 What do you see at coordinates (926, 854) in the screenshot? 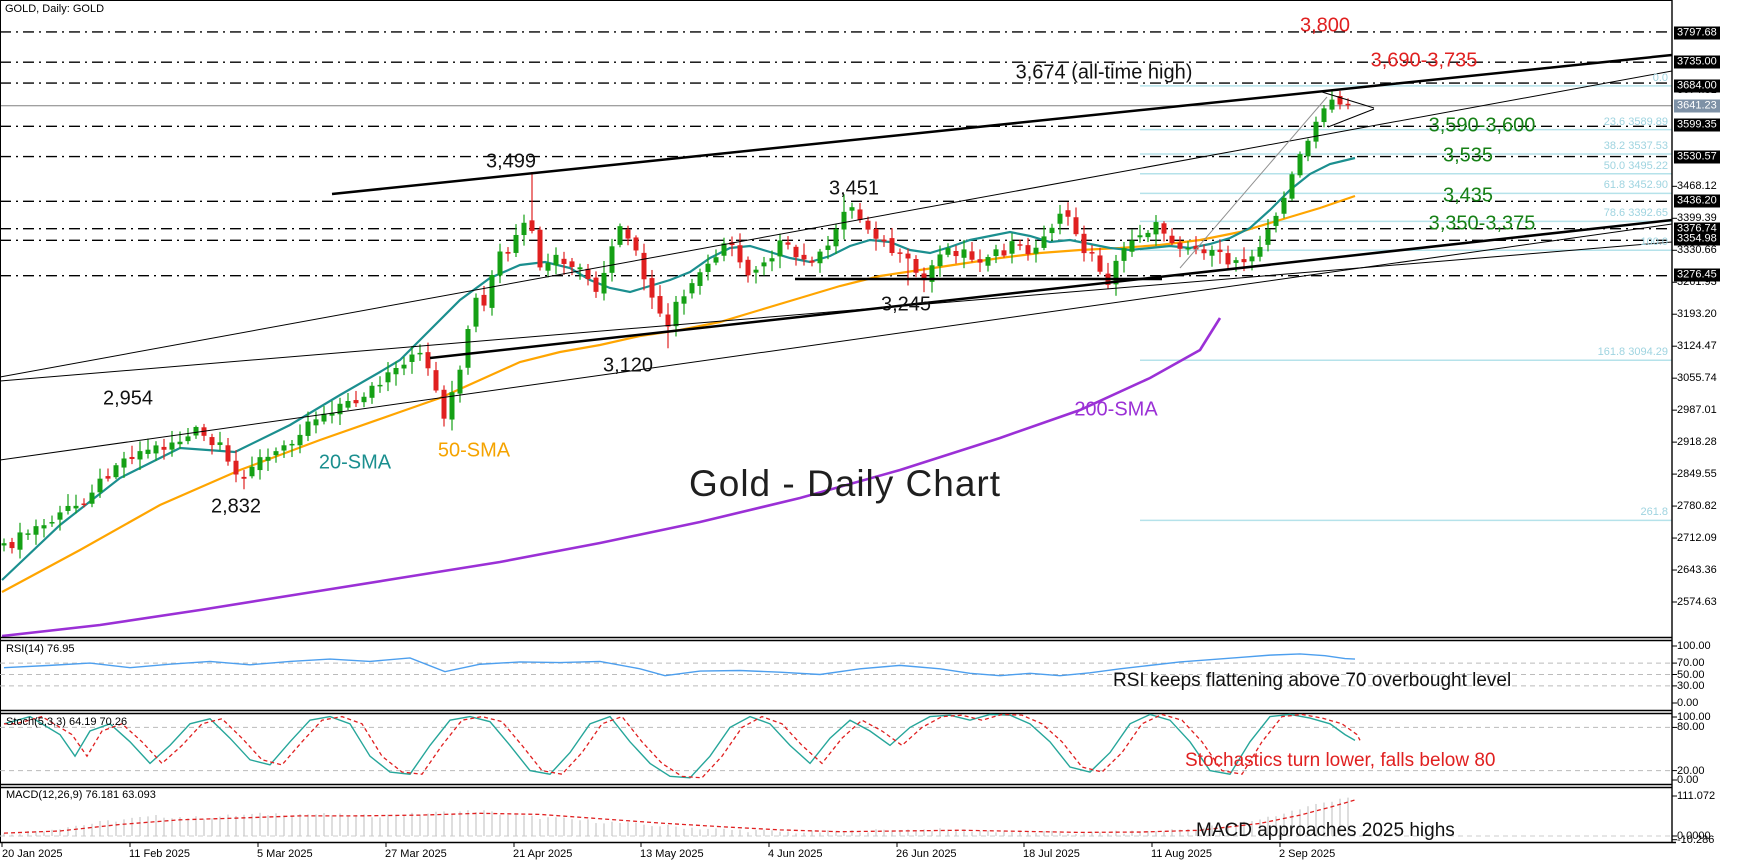
I see `date-axis-label: 26 Jun 2025` at bounding box center [926, 854].